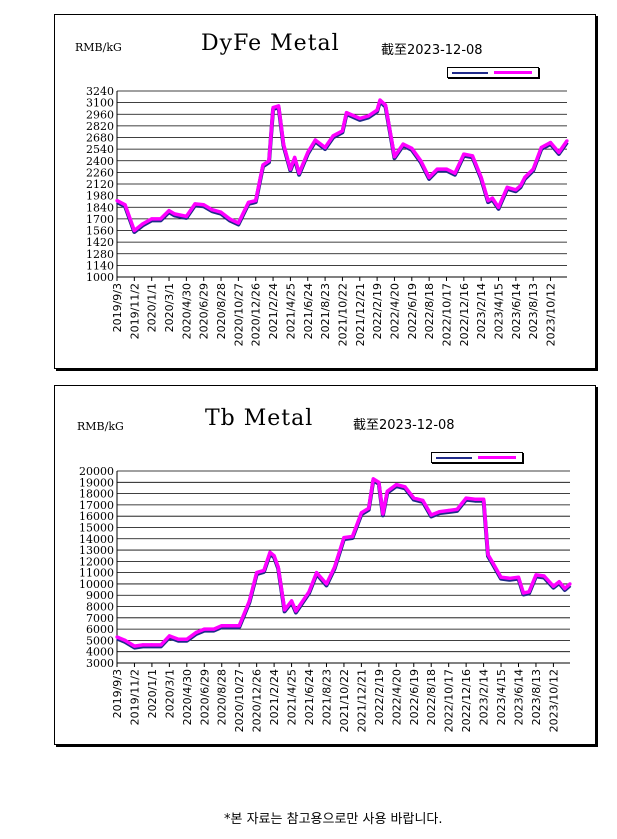  What do you see at coordinates (100, 277) in the screenshot?
I see `dyfe-y-tick-label: 1000` at bounding box center [100, 277].